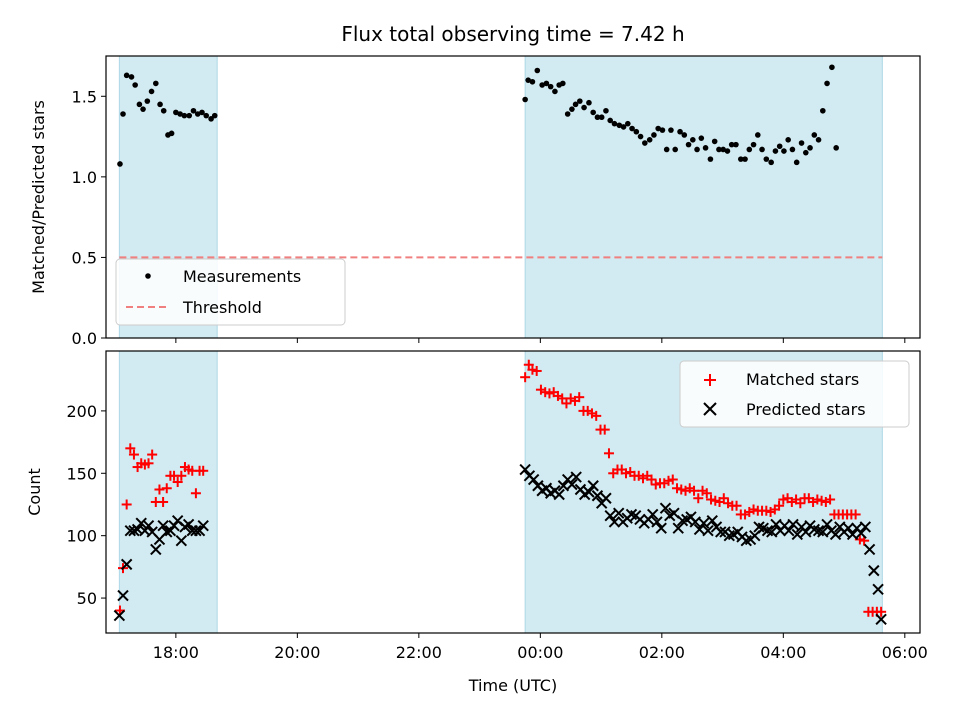 This screenshot has height=720, width=960. What do you see at coordinates (34, 492) in the screenshot?
I see `bottom-y-axis-label: Count` at bounding box center [34, 492].